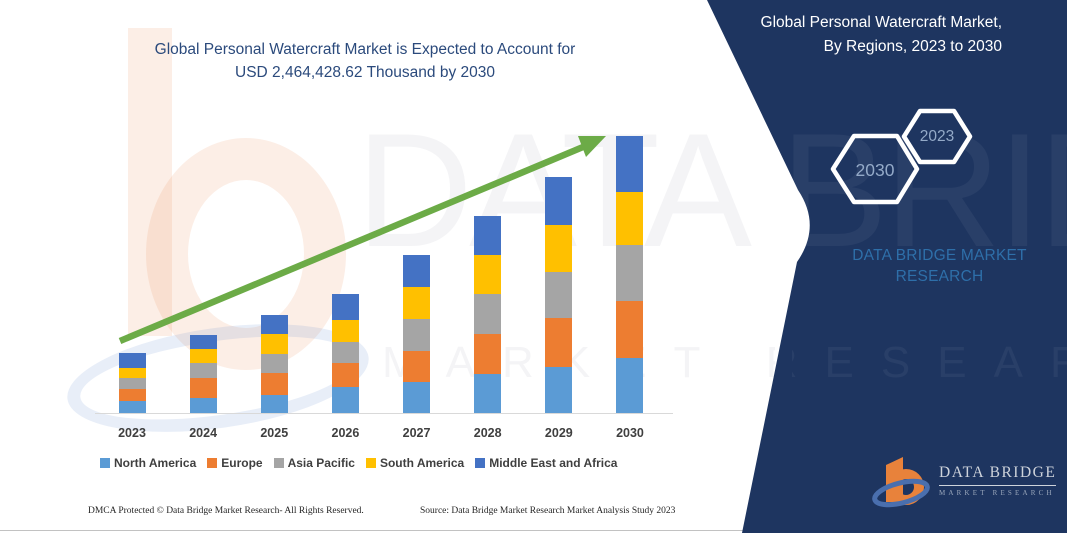 The image size is (1067, 533). What do you see at coordinates (384, 413) in the screenshot?
I see `x-axis-baseline` at bounding box center [384, 413].